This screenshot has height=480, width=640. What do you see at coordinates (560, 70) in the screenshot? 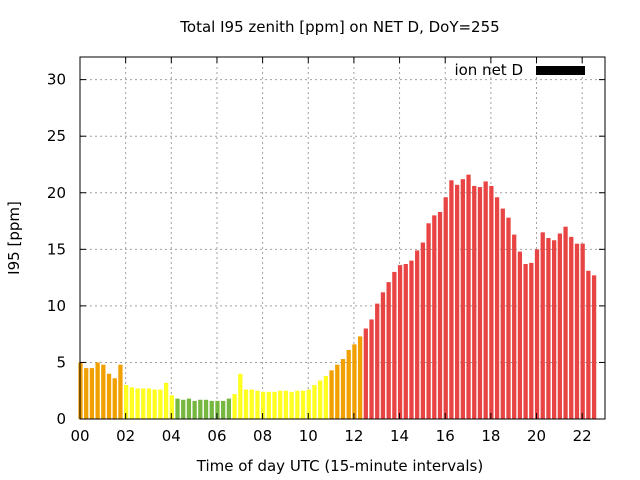
I see `legend-swatch` at bounding box center [560, 70].